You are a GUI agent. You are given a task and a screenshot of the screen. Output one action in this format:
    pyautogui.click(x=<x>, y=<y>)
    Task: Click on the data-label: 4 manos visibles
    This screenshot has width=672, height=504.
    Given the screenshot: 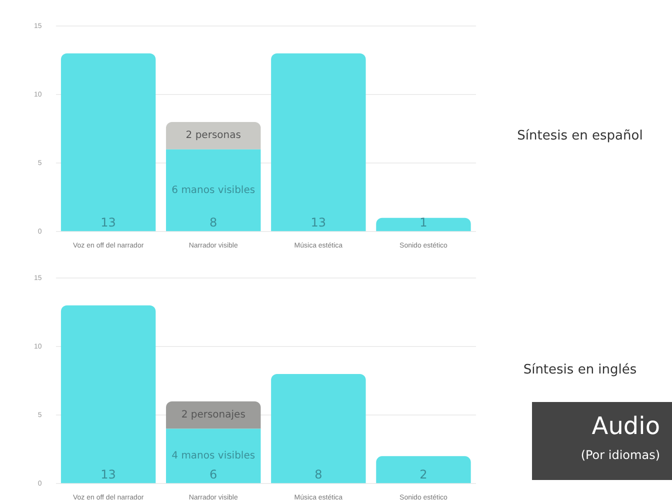 What is the action you would take?
    pyautogui.click(x=214, y=456)
    